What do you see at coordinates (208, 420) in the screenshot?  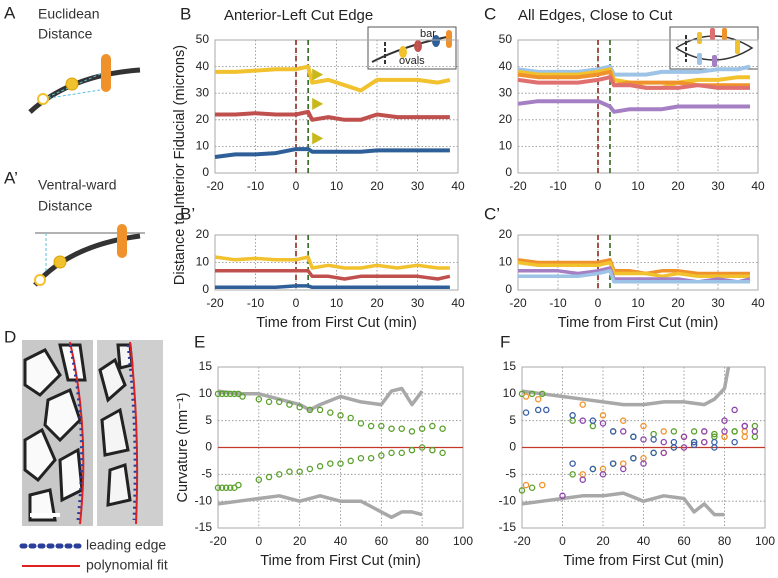 I see `y-tick-label: 5` at bounding box center [208, 420].